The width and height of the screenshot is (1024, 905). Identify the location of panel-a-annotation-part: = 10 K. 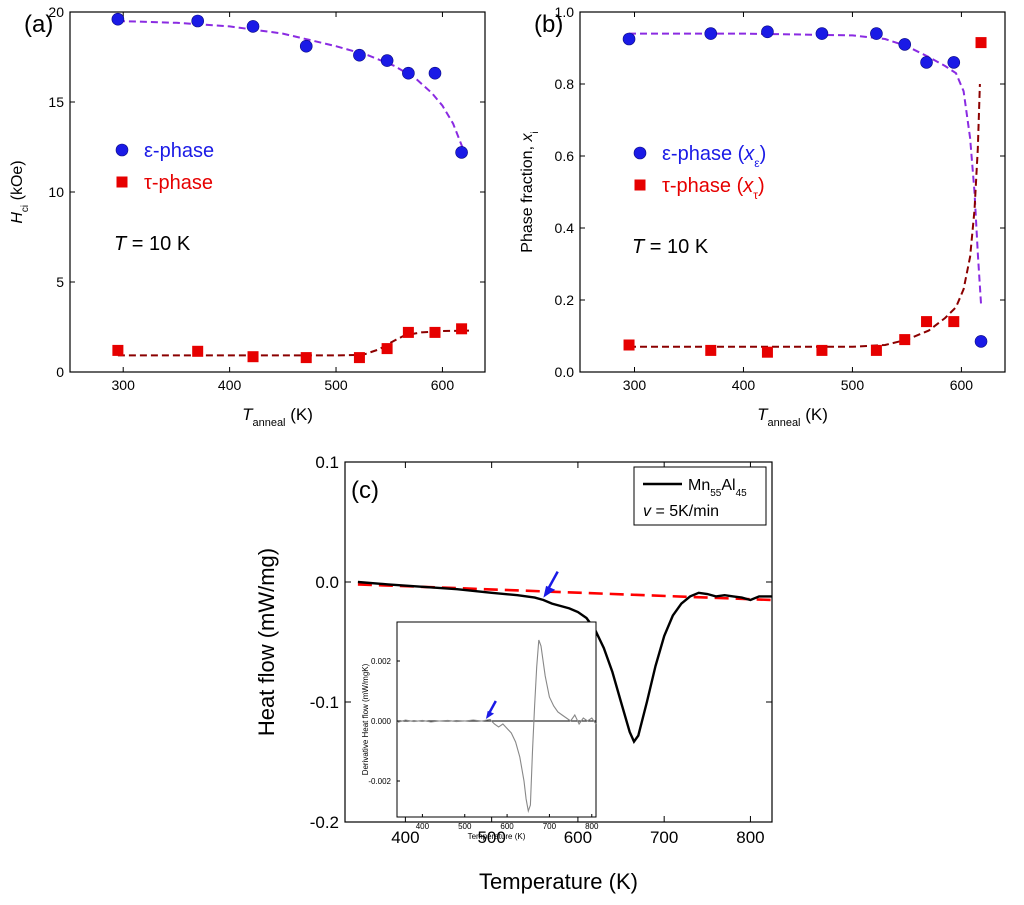
(158, 244).